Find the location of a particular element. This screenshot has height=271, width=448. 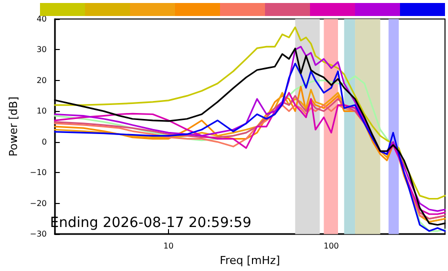

y-tick-label: −10 is located at coordinates (38, 173).